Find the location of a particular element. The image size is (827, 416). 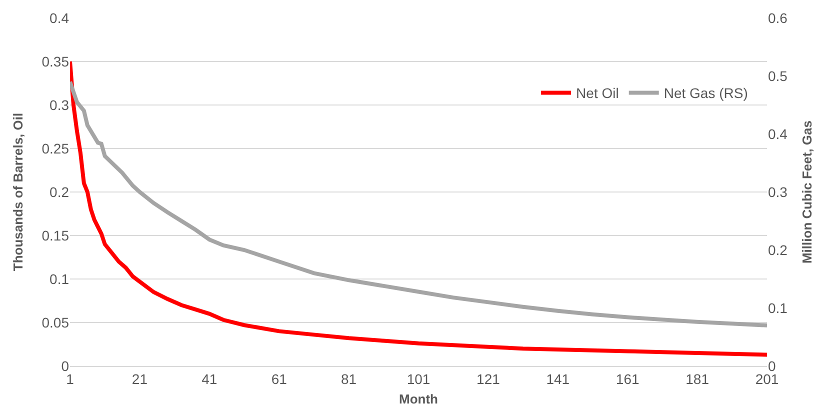

y2-tick-label: 0.2 is located at coordinates (778, 250).